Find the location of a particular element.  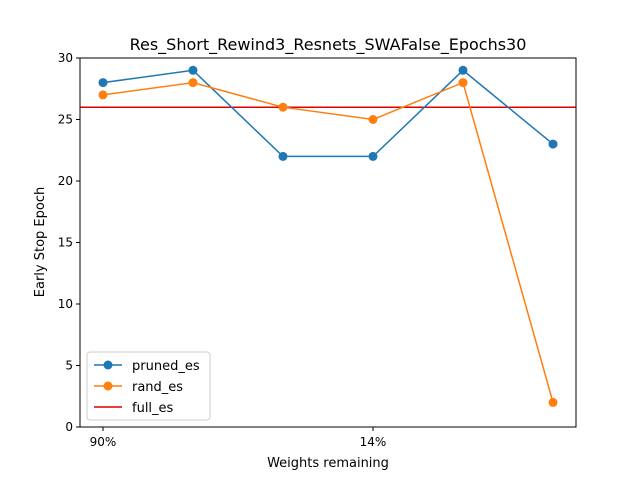

y-tick-label: 10 is located at coordinates (65, 304).